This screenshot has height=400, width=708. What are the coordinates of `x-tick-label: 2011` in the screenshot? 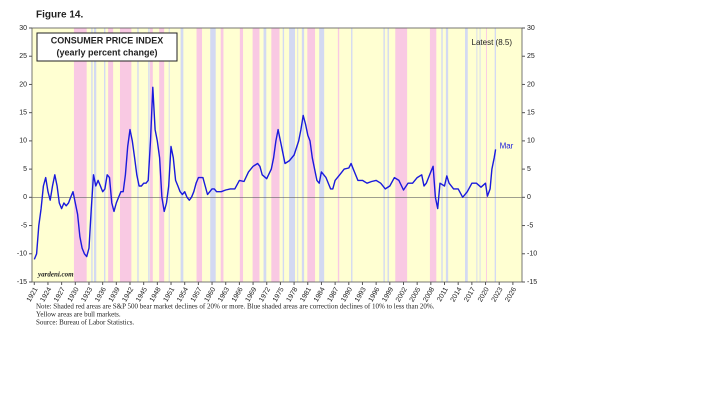 It's located at (443, 294).